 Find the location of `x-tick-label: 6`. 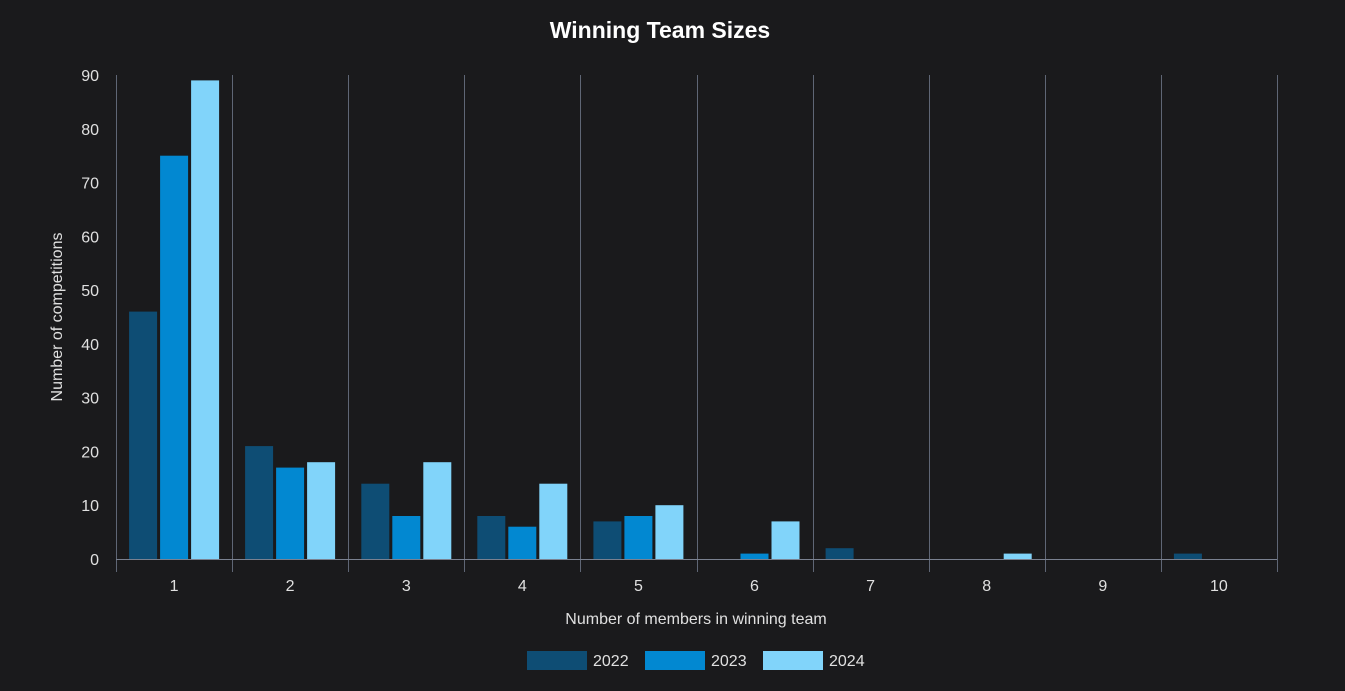

x-tick-label: 6 is located at coordinates (754, 586).